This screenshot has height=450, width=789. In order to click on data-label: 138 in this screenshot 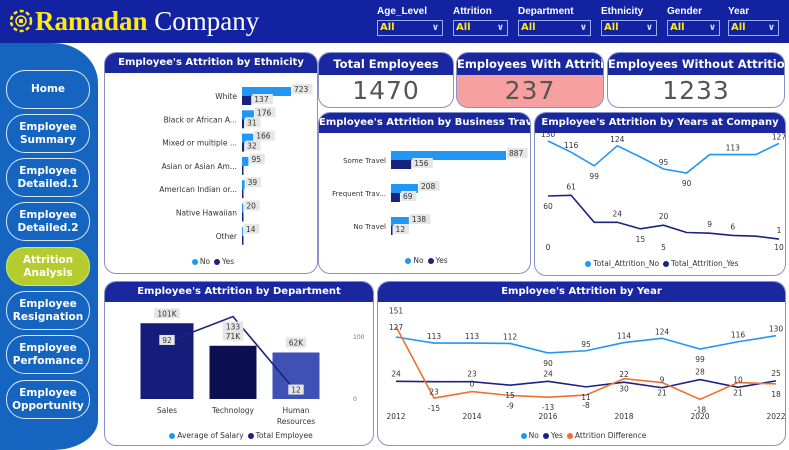, I will do `click(419, 219)`.